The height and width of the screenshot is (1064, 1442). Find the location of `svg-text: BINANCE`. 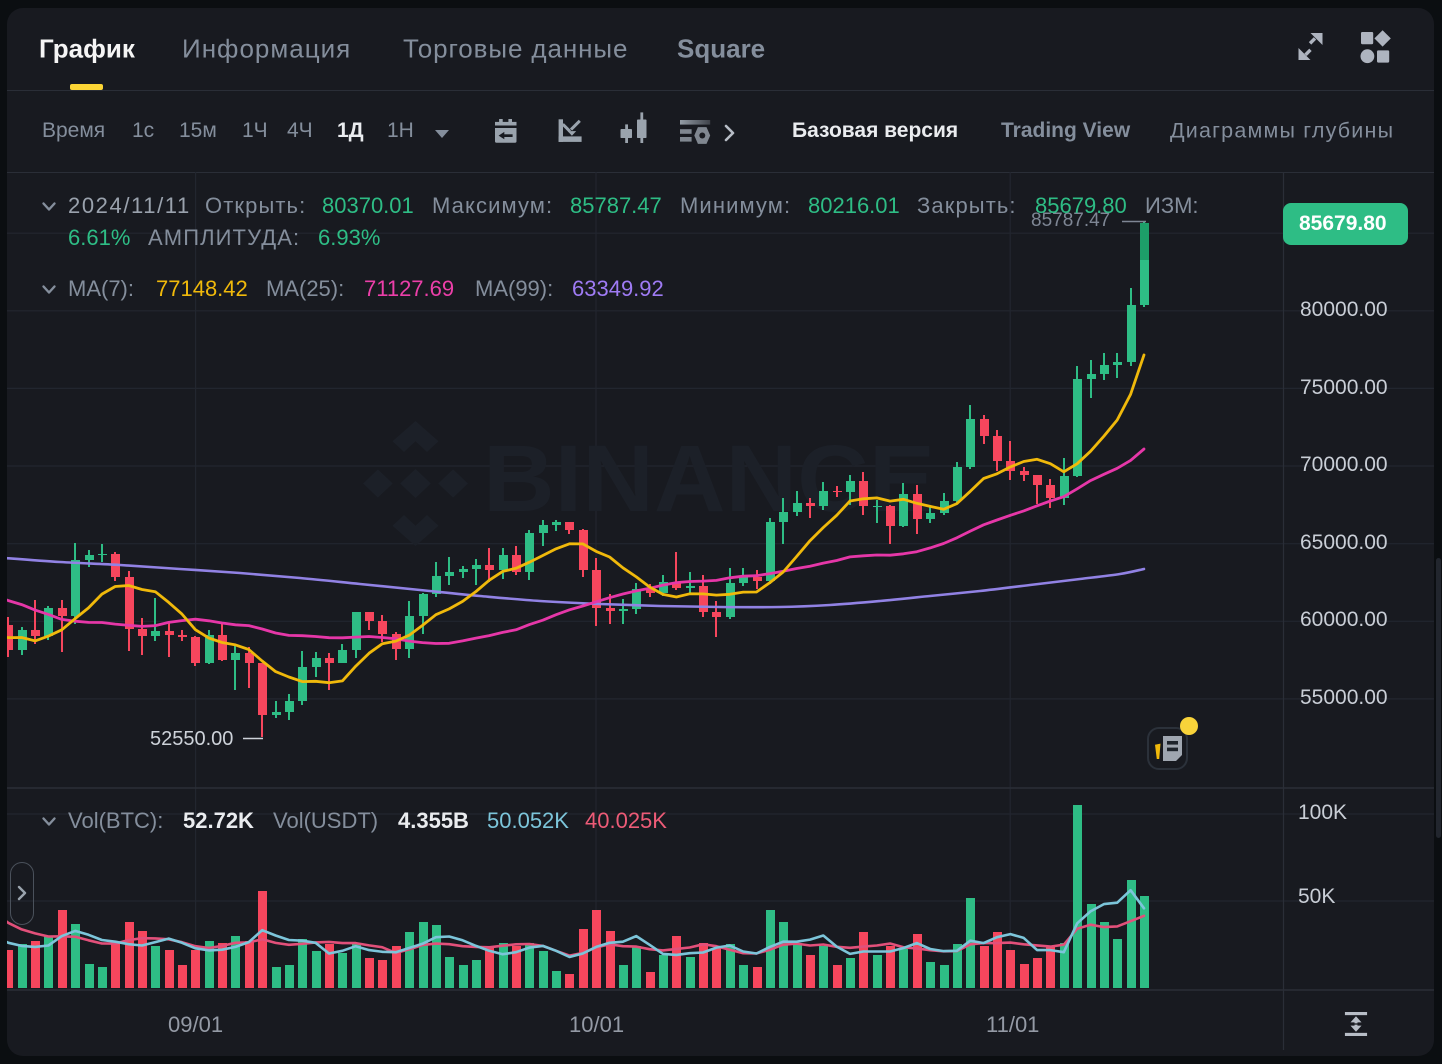

svg-text: BINANCE is located at coordinates (709, 479).